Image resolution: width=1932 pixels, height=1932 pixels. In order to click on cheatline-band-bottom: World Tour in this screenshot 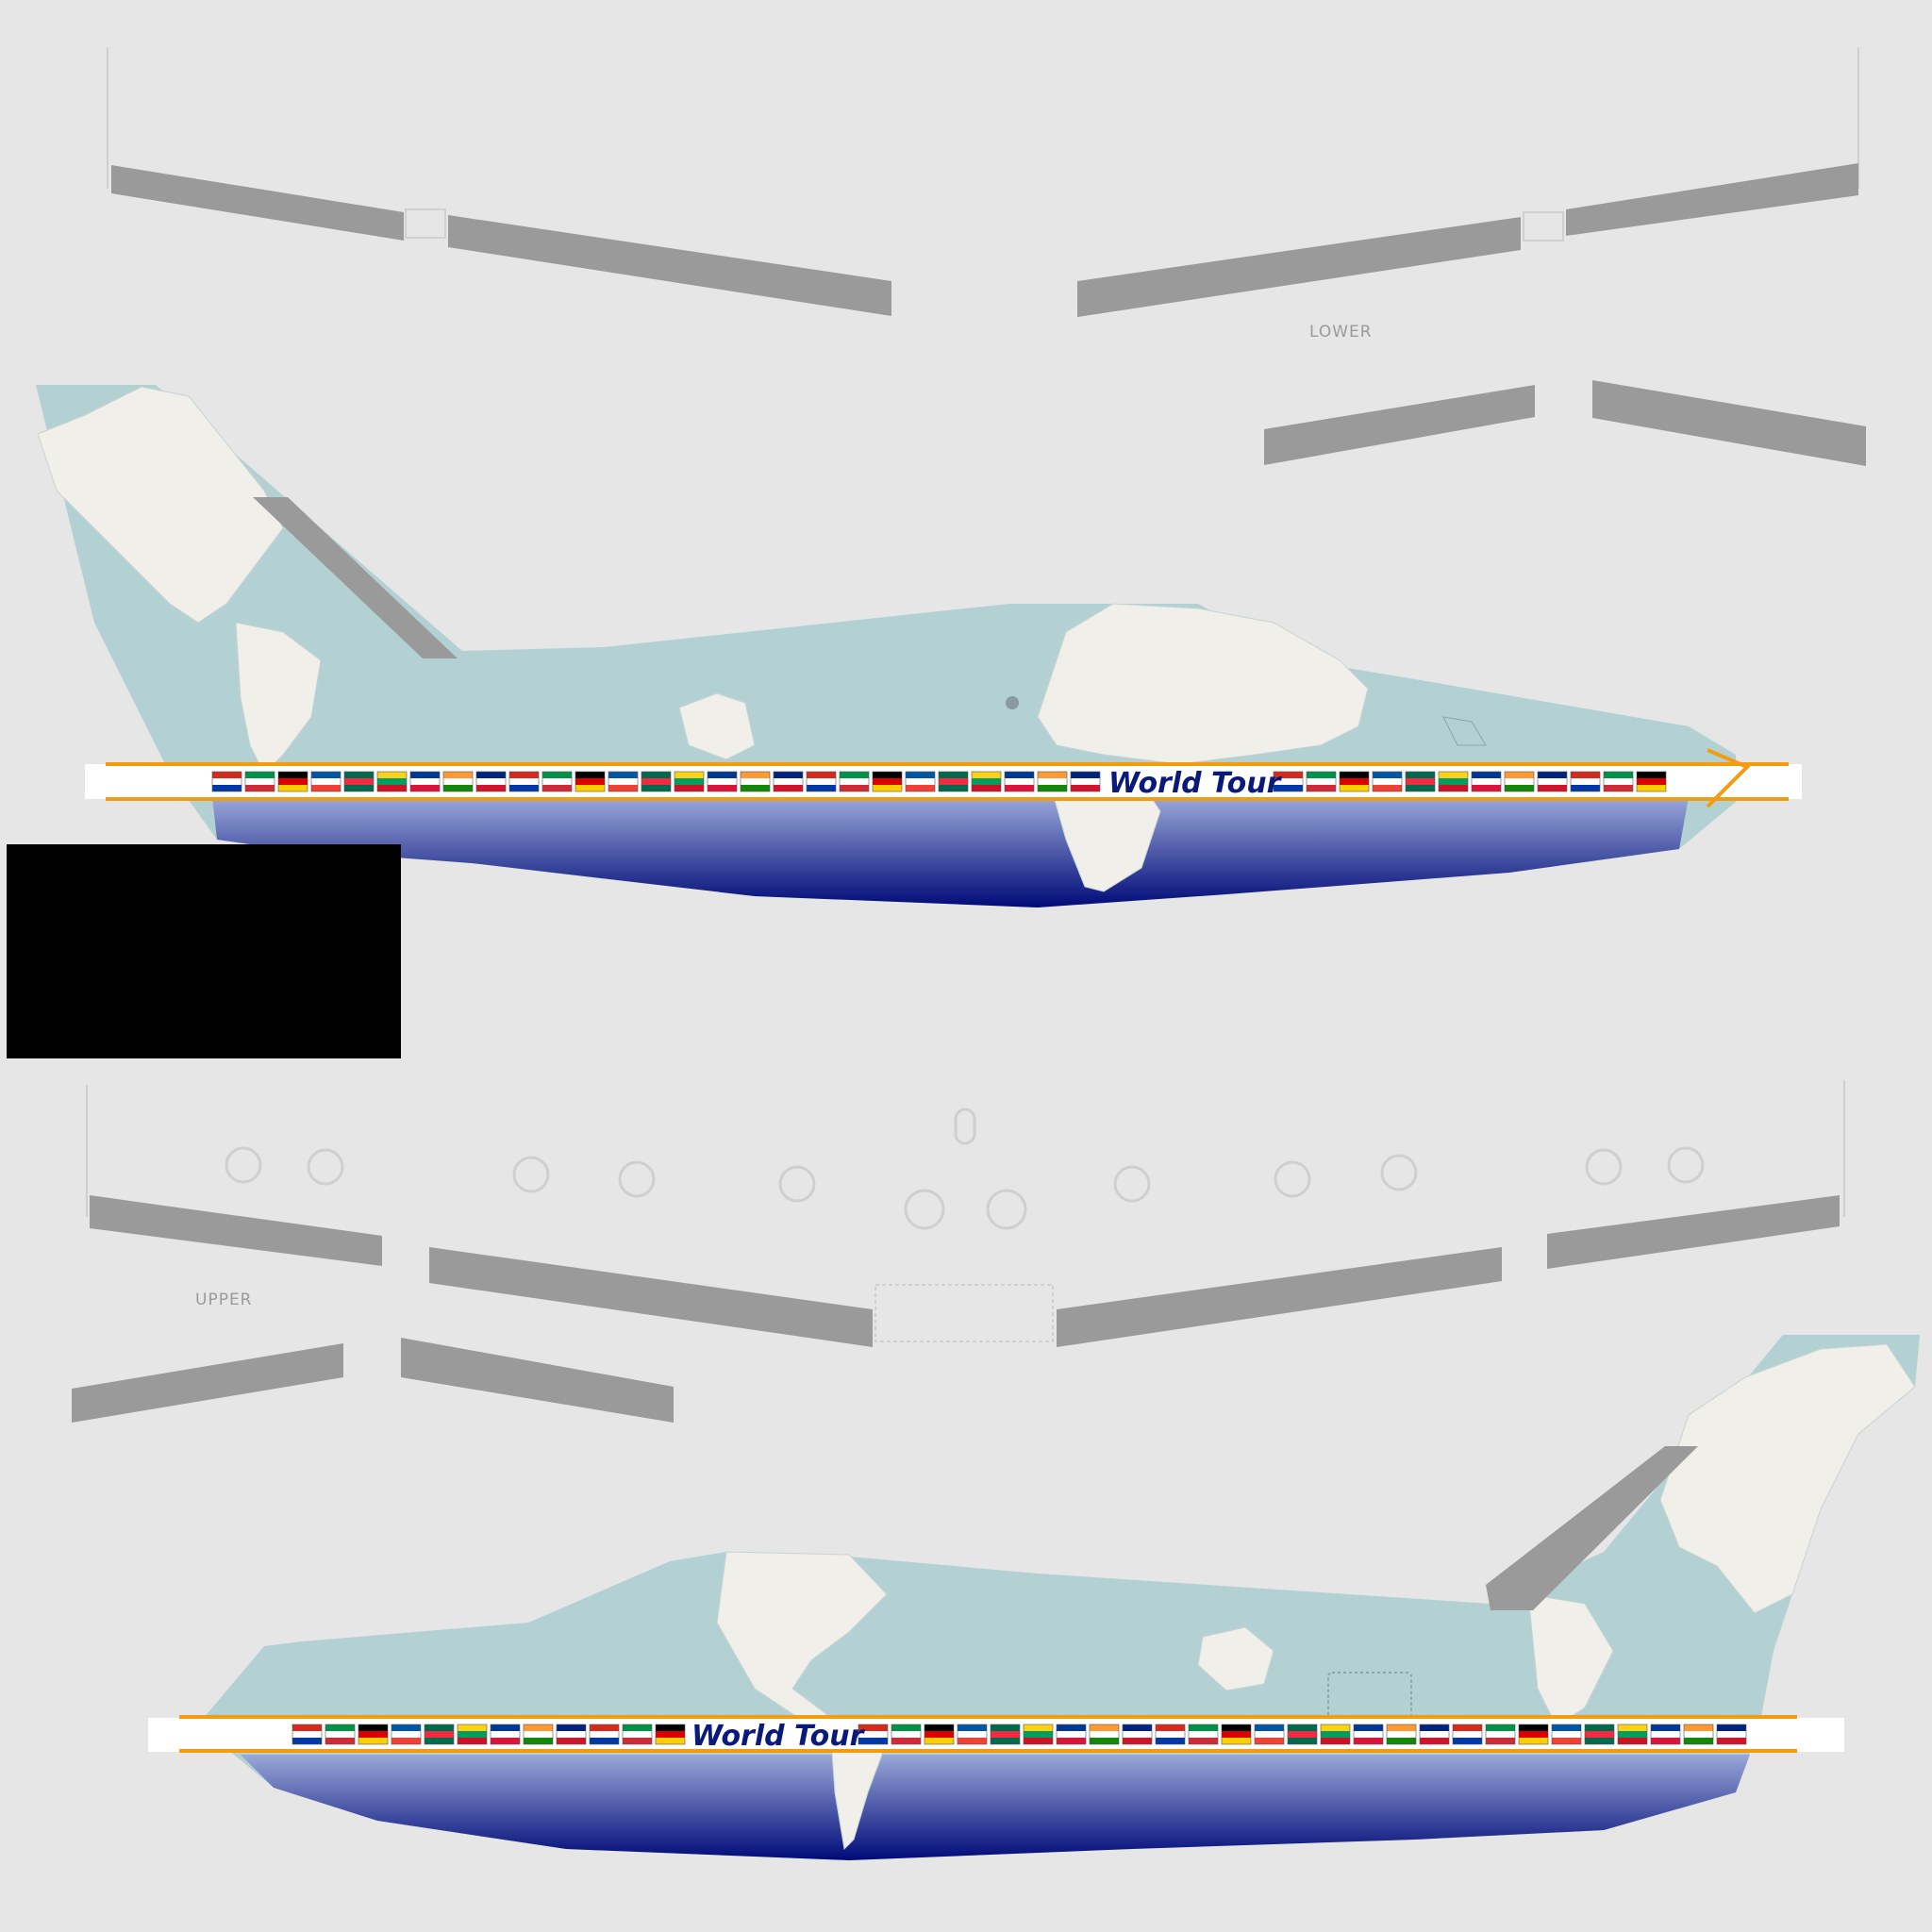, I will do `click(996, 1734)`.